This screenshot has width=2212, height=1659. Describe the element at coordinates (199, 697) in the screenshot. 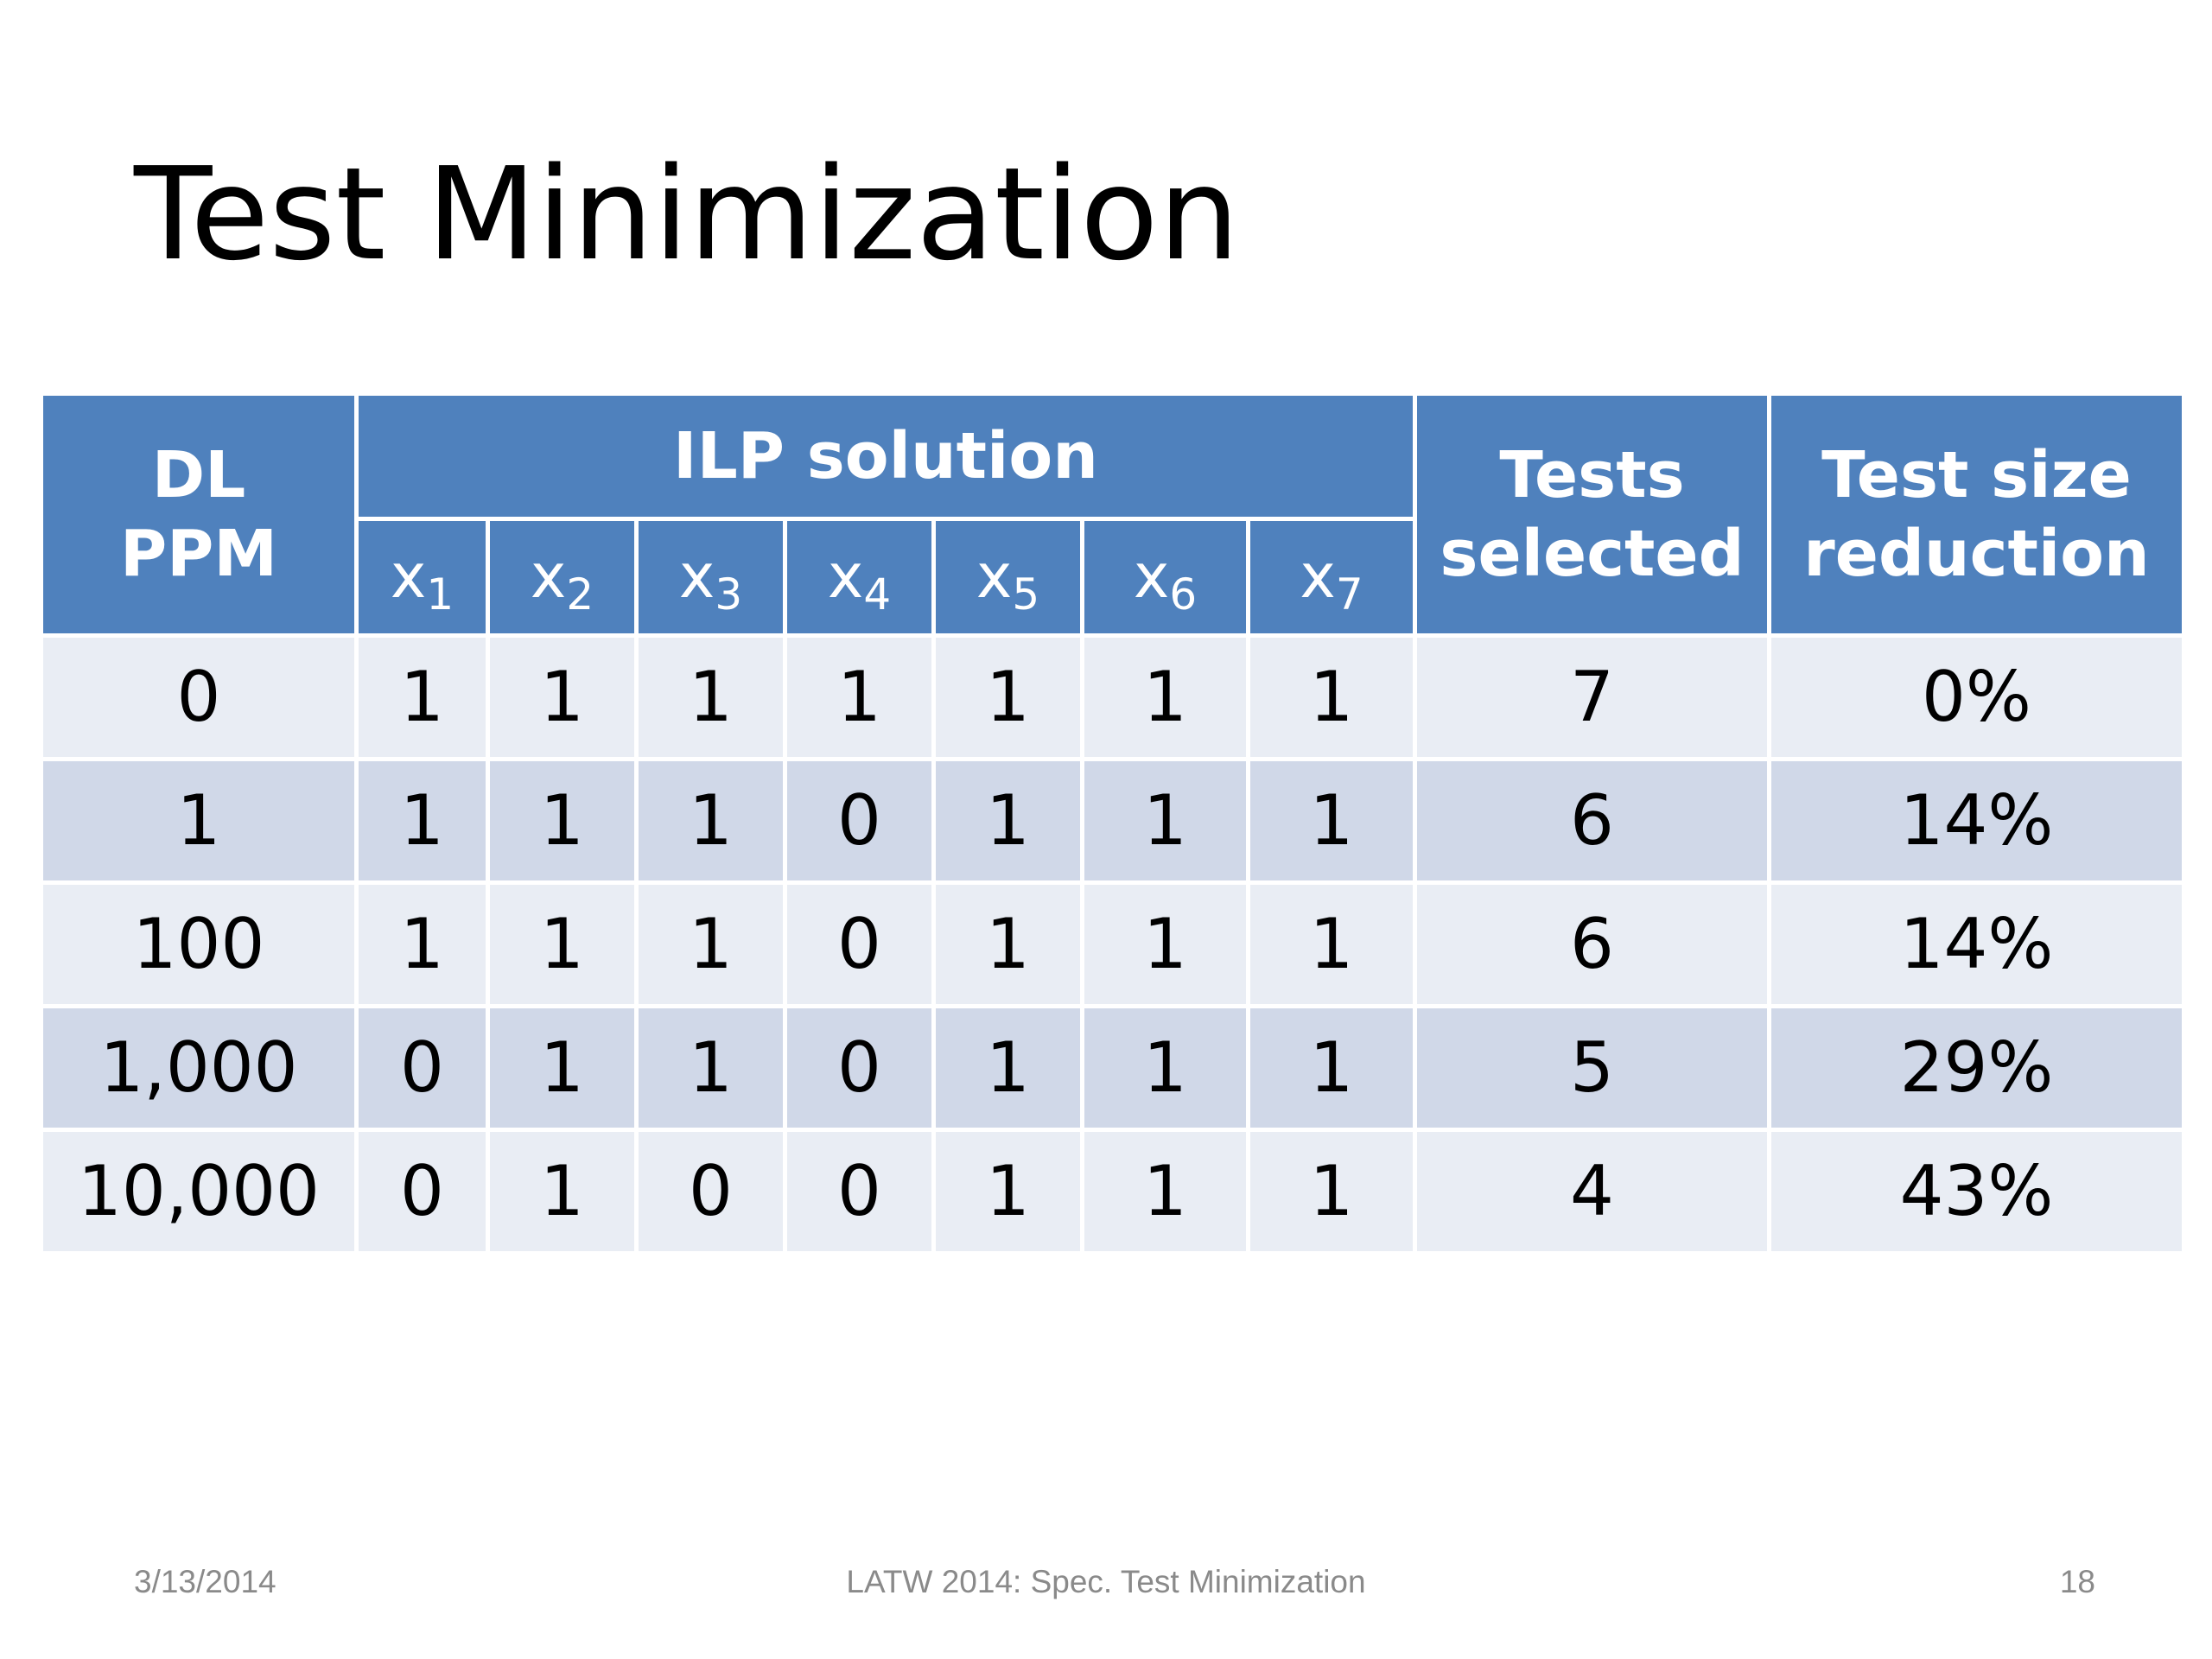

I see `cell-ppm: 0` at that location.